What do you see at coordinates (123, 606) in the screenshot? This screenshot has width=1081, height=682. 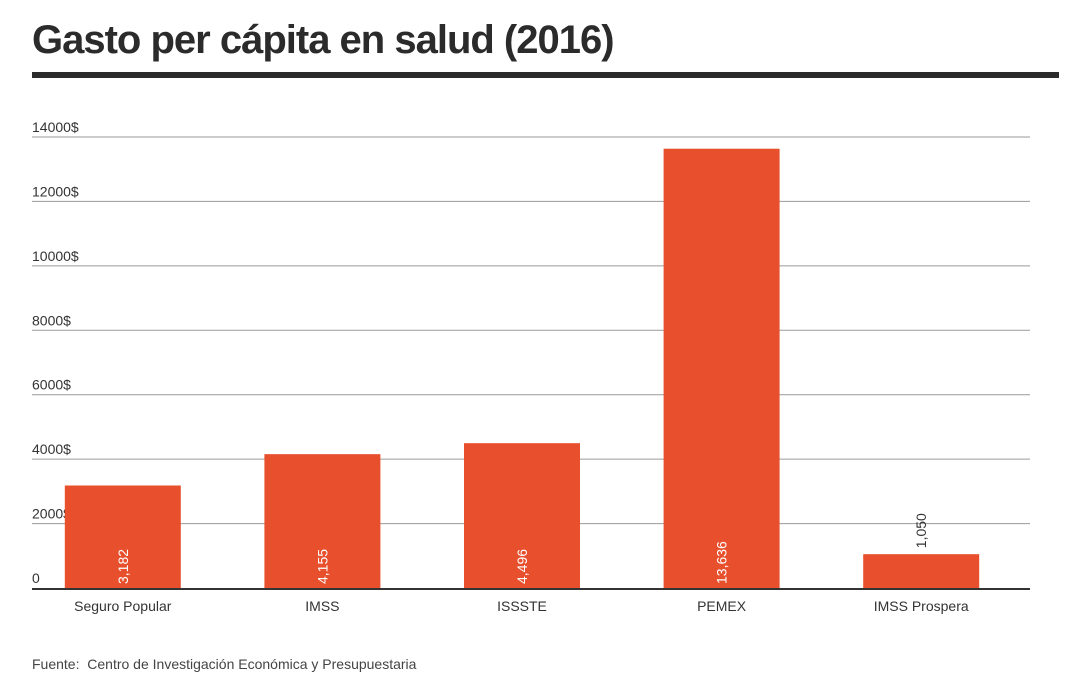 I see `x-tick-label: Seguro Popular` at bounding box center [123, 606].